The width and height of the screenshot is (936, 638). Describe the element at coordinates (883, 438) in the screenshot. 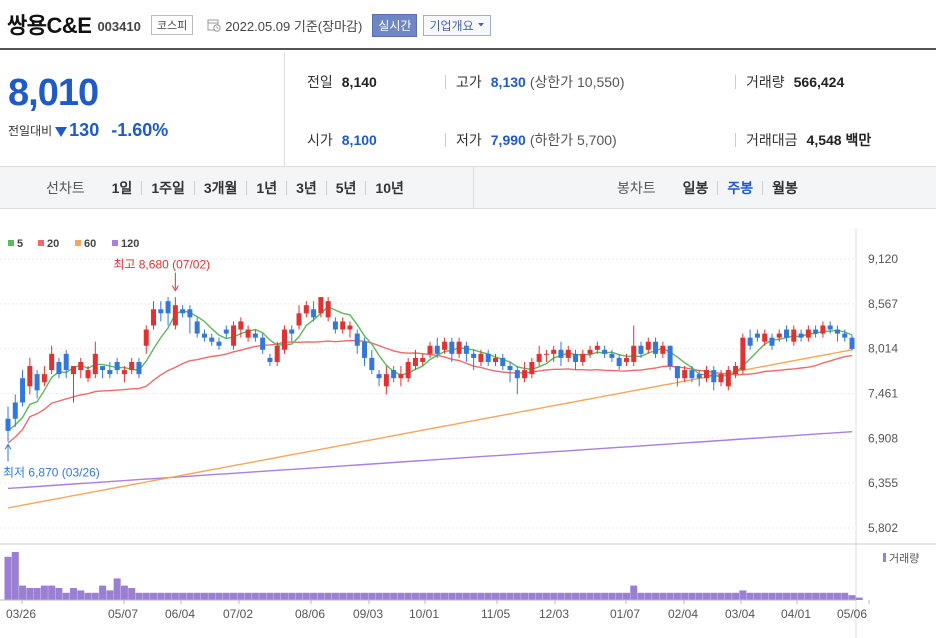

I see `y-tick-label: 6,908` at that location.